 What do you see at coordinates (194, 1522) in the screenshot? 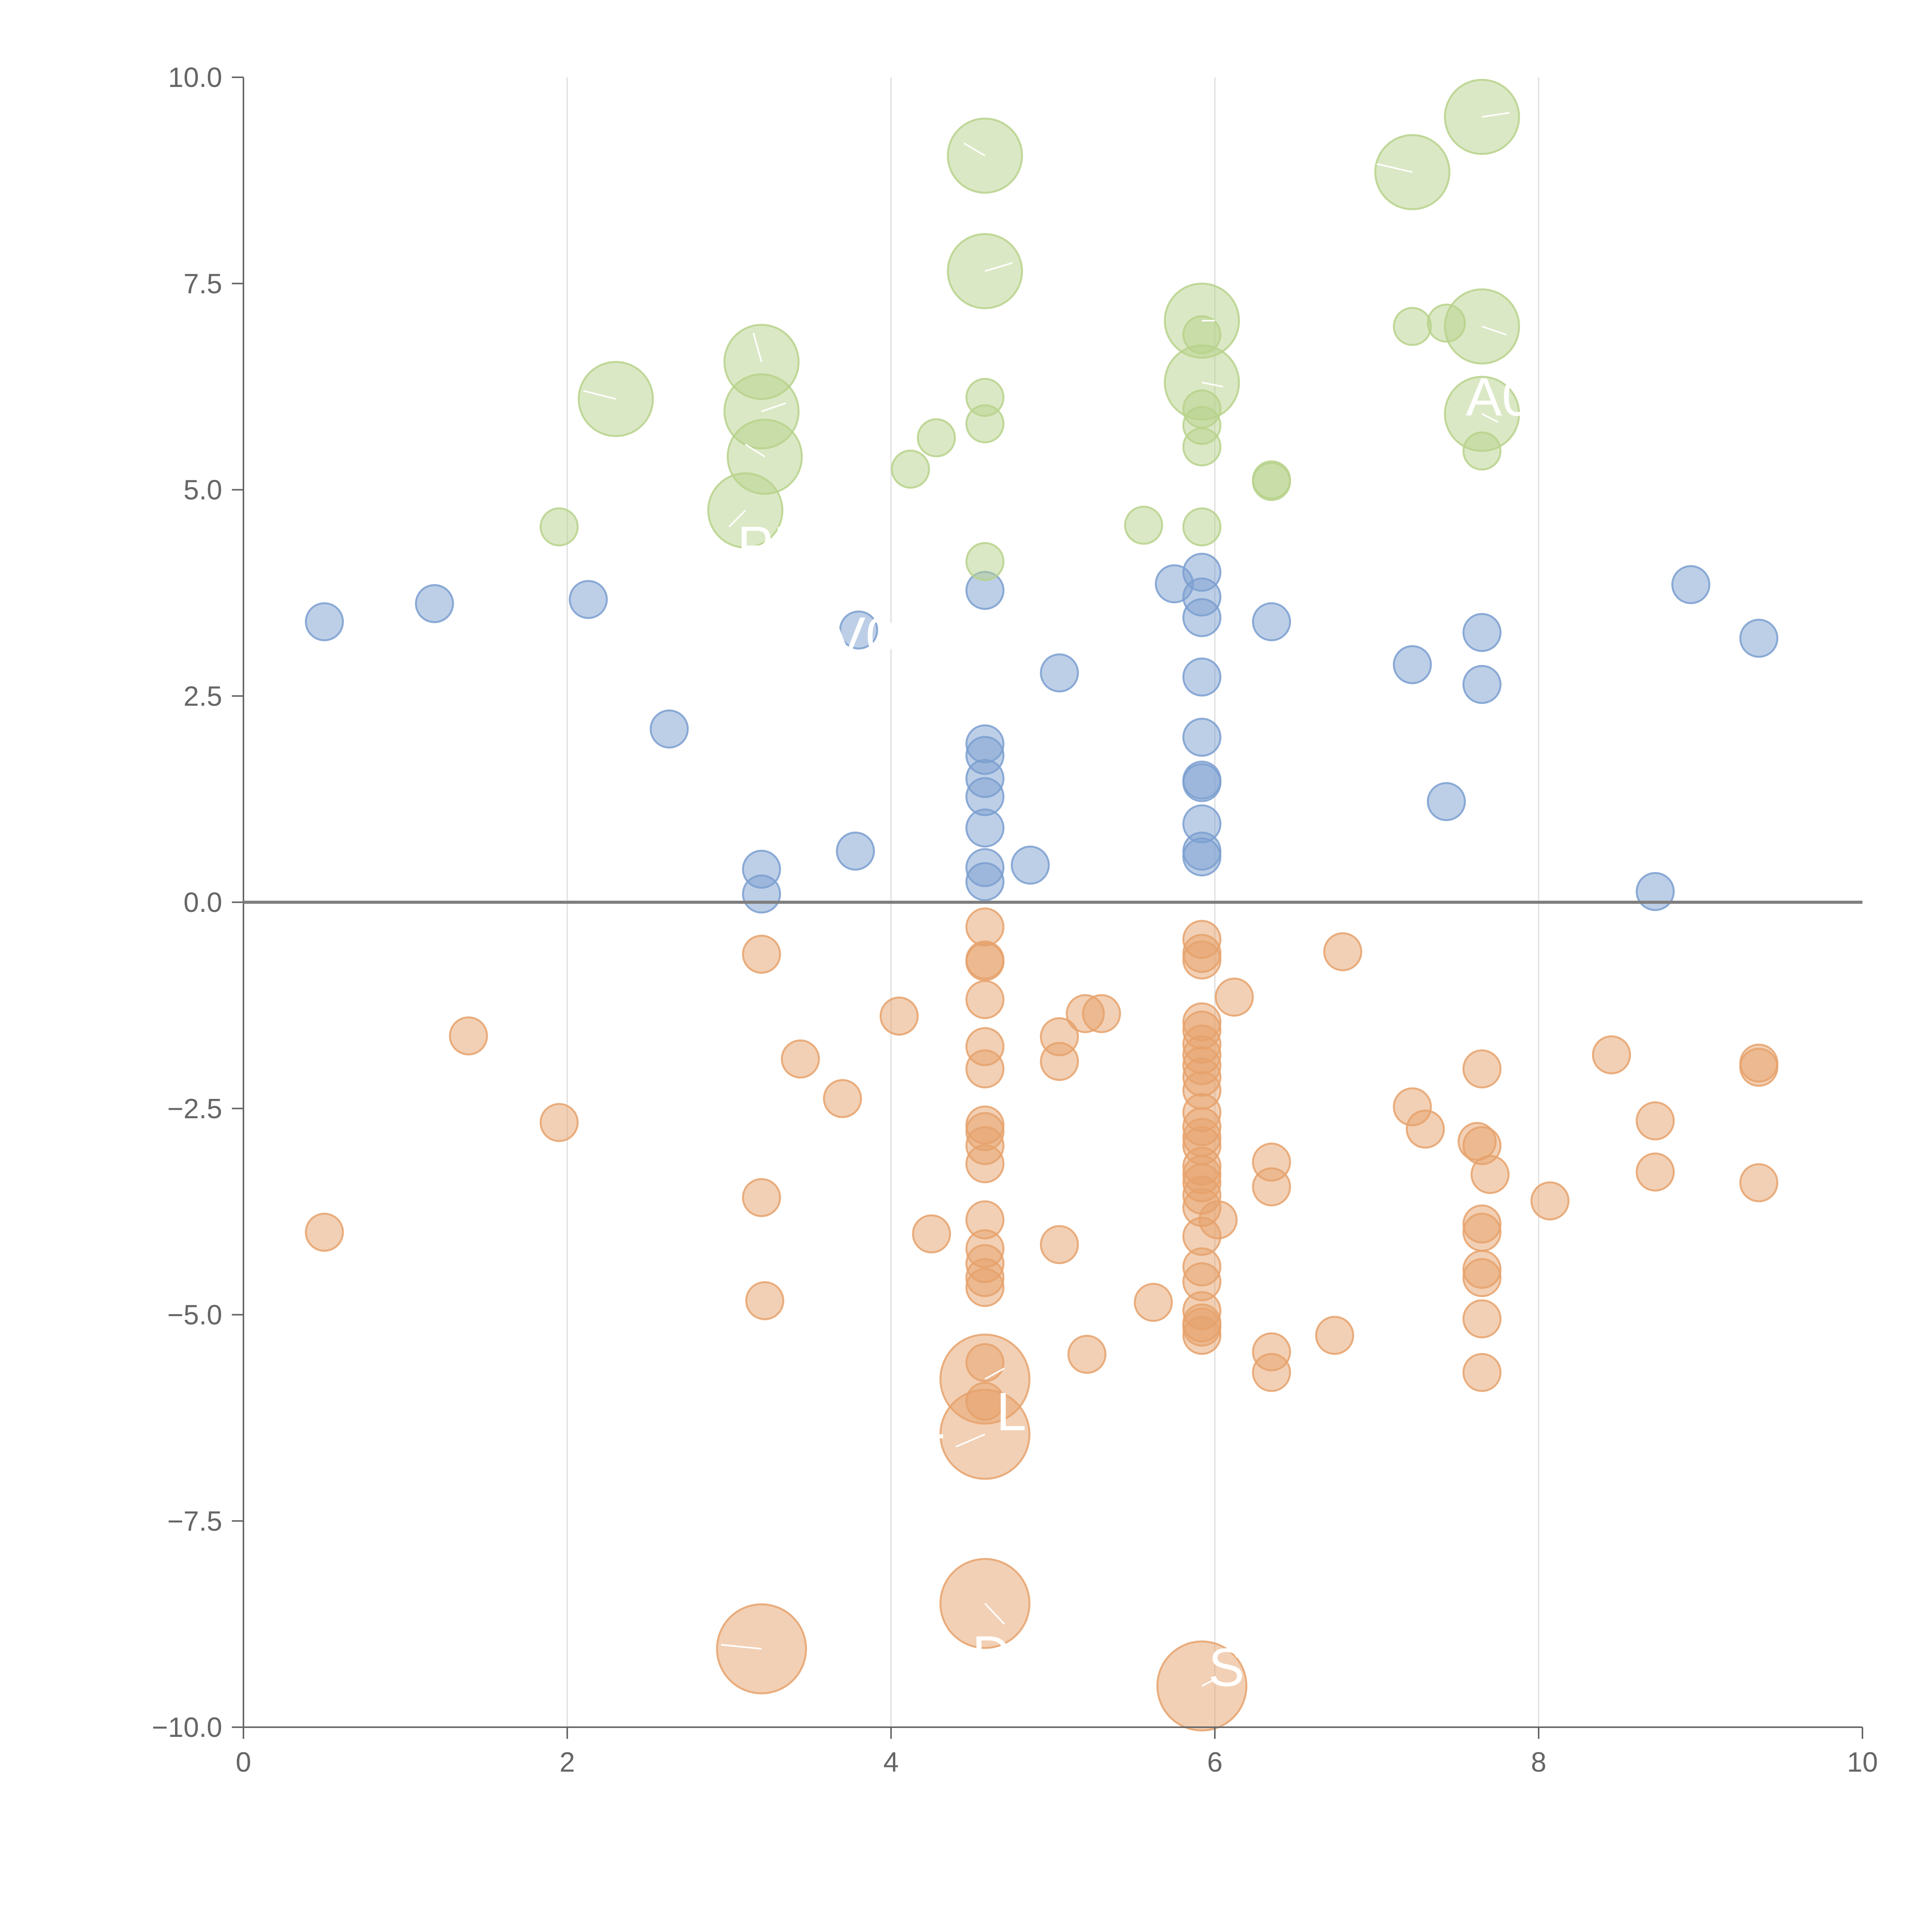
I see `y-tick-label-1: −7.5` at bounding box center [194, 1522].